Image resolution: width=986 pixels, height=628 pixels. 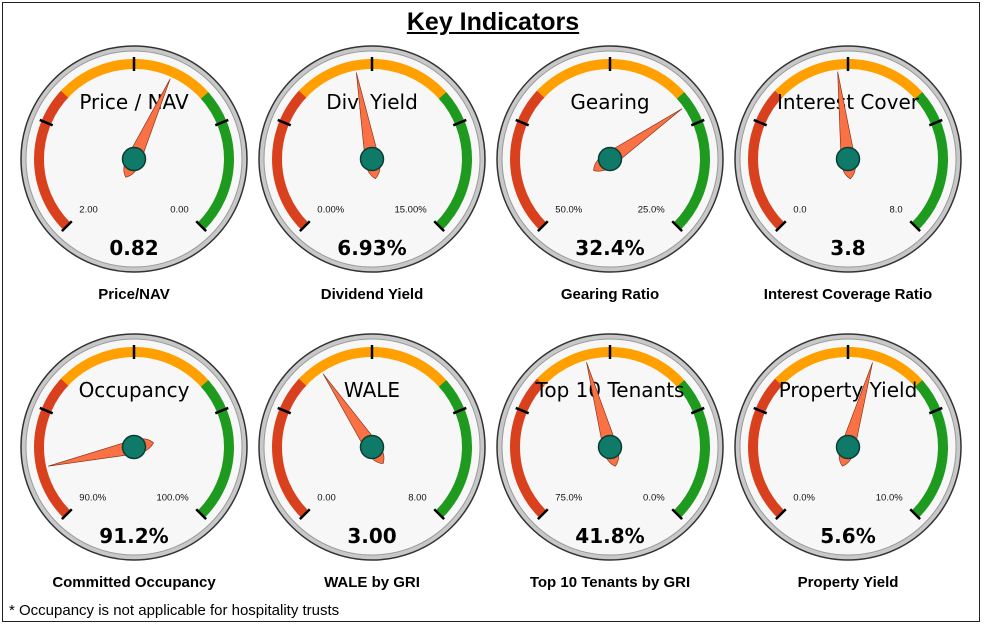 I want to click on gauge-min-label: 75.0%, so click(x=568, y=498).